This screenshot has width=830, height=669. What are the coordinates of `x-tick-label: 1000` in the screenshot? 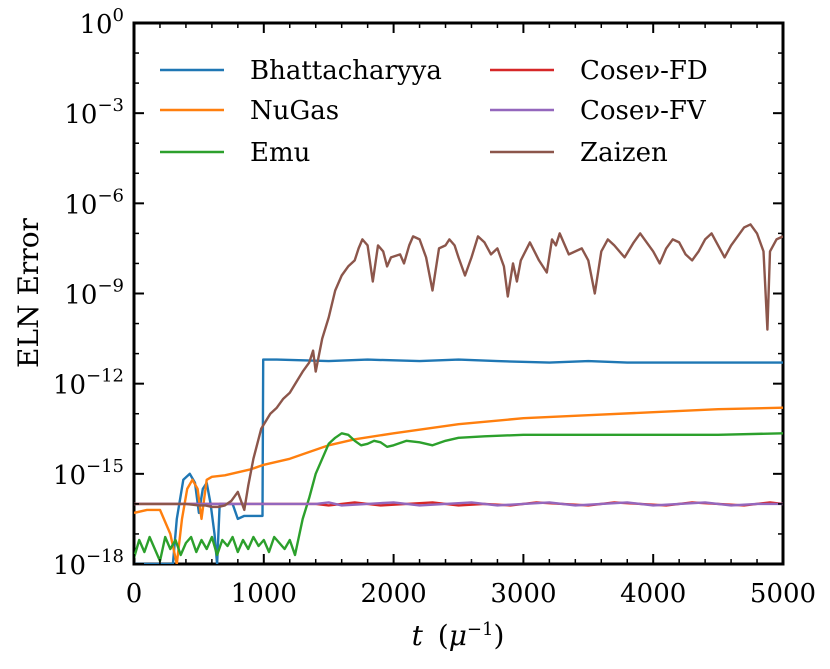 It's located at (264, 594).